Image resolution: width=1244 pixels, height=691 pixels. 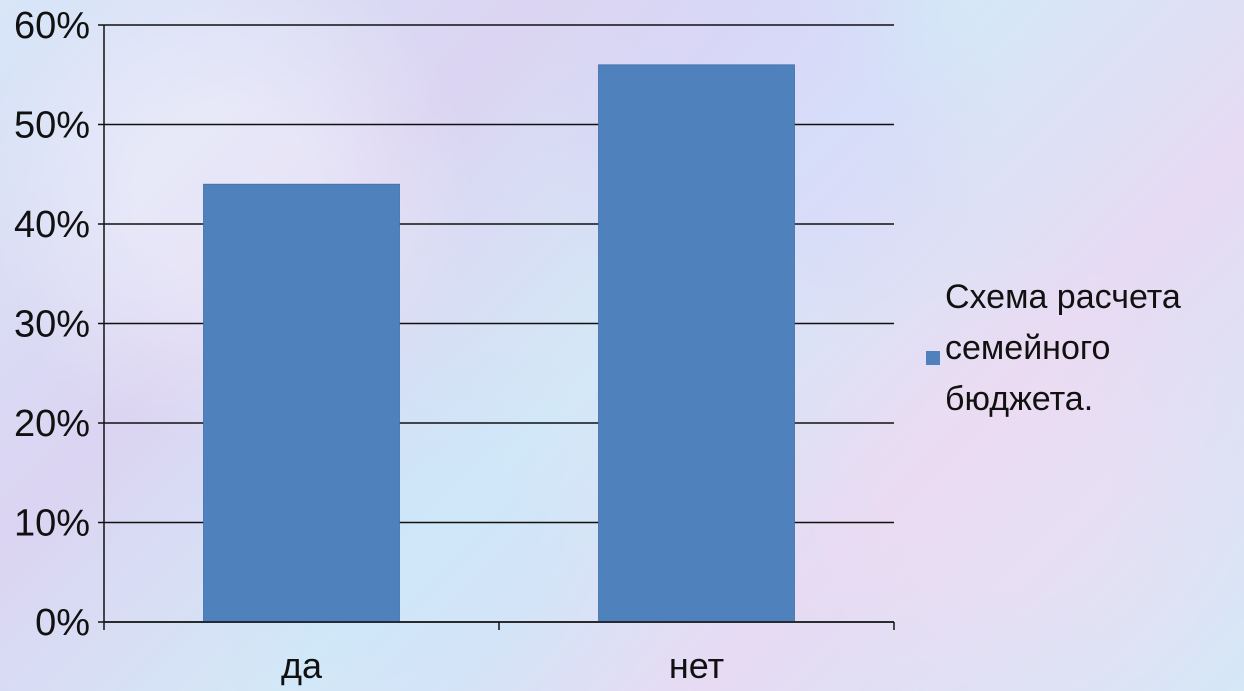 I want to click on legend-swatch, so click(x=933, y=358).